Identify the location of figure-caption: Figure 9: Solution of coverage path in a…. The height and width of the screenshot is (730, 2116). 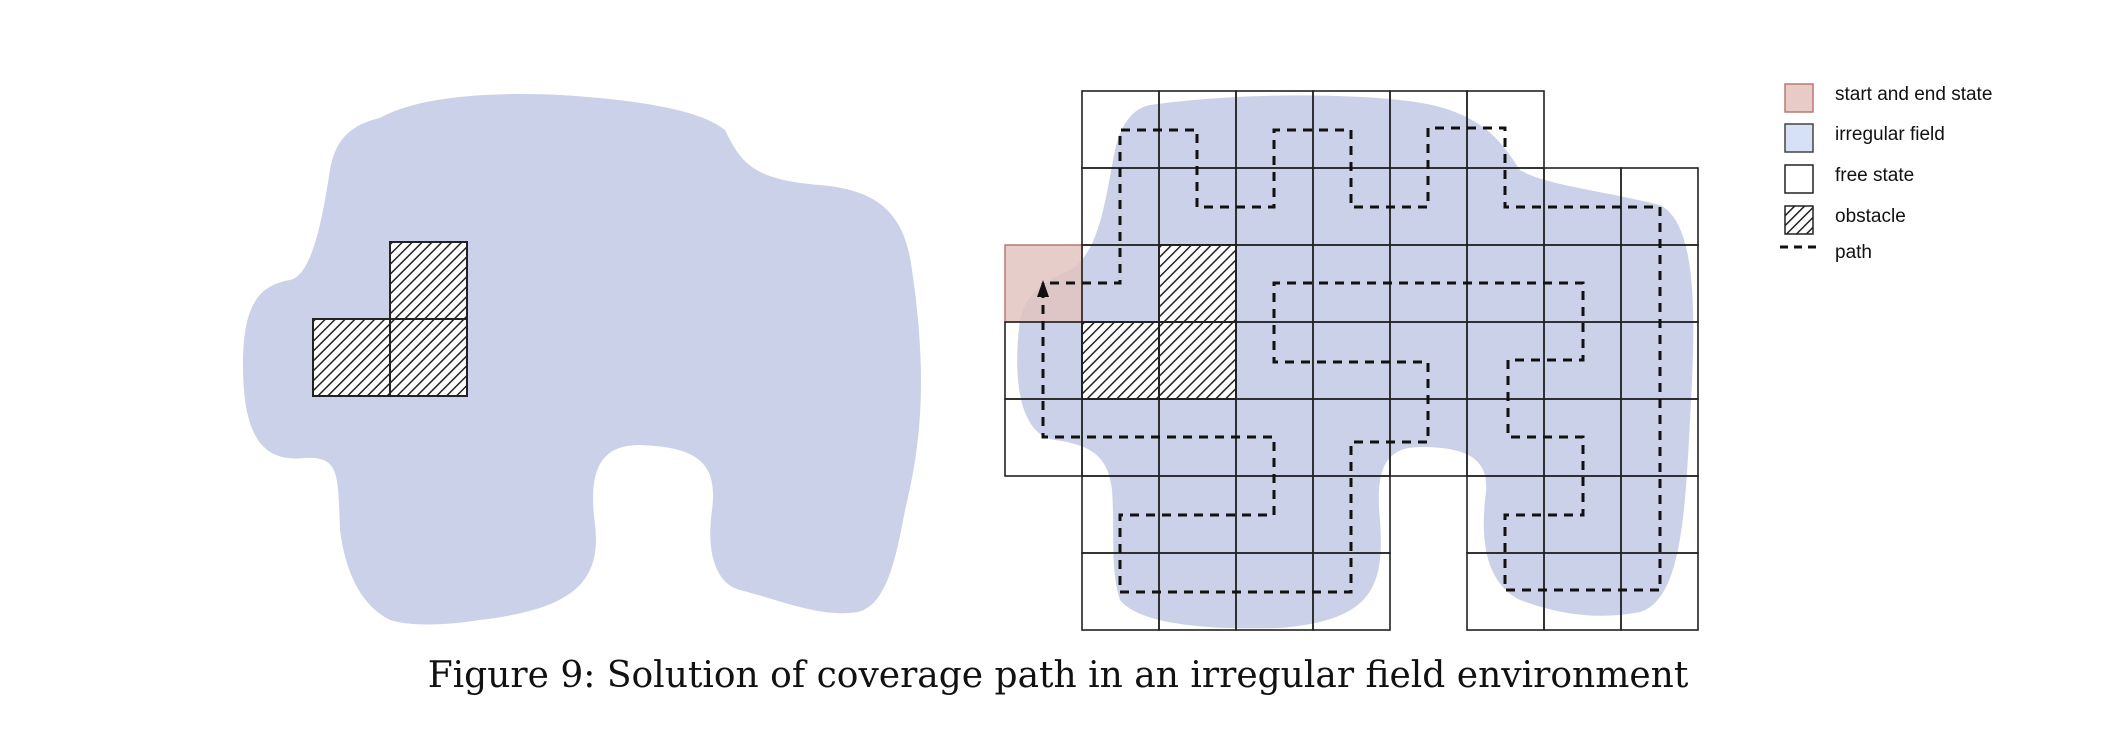
(1058, 675).